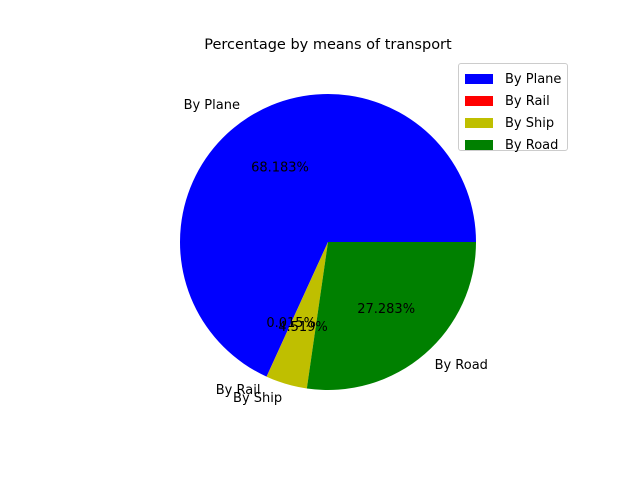  What do you see at coordinates (386, 309) in the screenshot?
I see `slice-percent-by-road: 27.283%` at bounding box center [386, 309].